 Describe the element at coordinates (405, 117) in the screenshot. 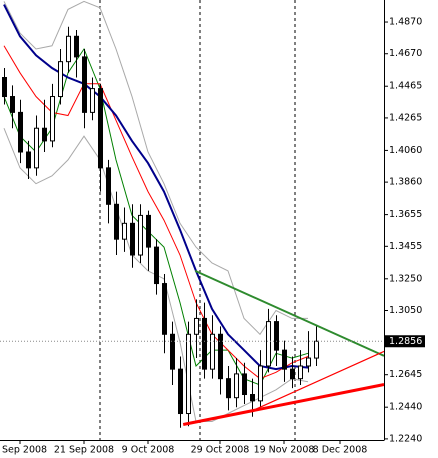

I see `y-tick-label: 1.4265` at that location.